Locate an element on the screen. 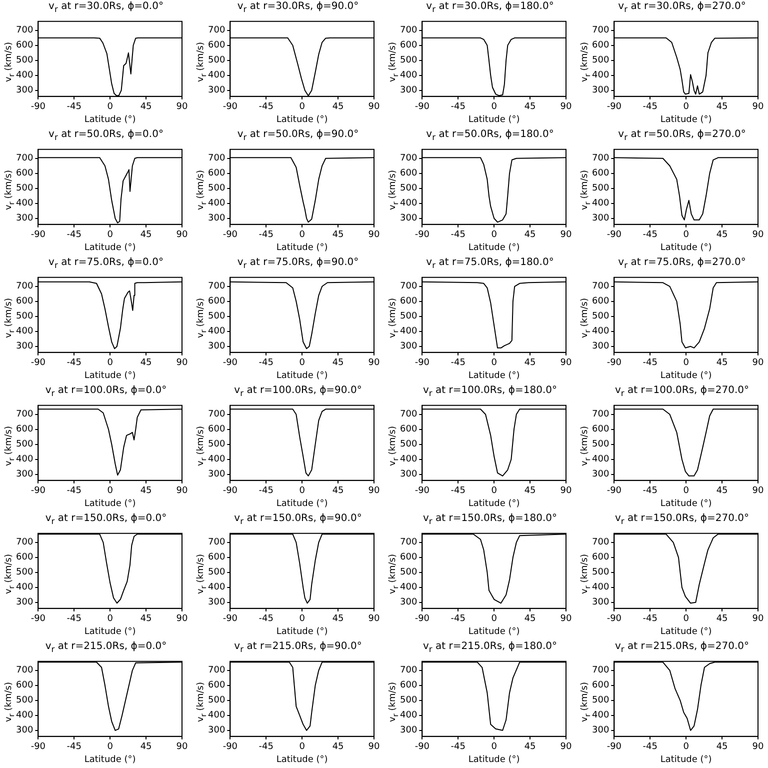 The width and height of the screenshot is (768, 768). chart-title: v$_{r}$ at r=75.0Rs, ϕ=270.0° is located at coordinates (682, 263).